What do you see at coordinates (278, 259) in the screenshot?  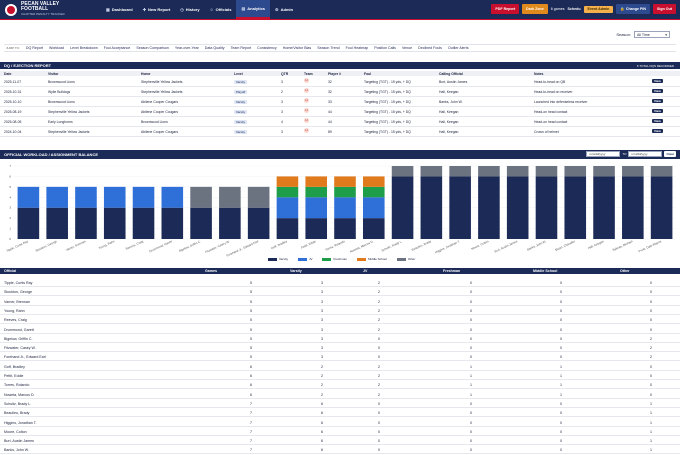 I see `legend-item: Varsity` at bounding box center [278, 259].